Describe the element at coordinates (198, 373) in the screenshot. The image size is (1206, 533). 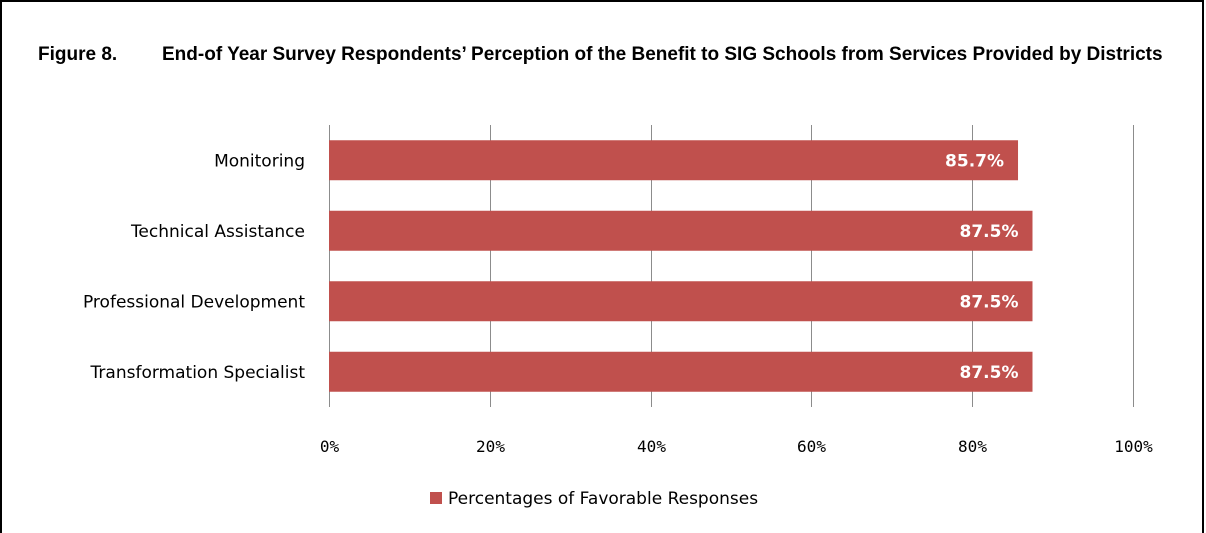
I see `category-label: Transformation Specialist` at that location.